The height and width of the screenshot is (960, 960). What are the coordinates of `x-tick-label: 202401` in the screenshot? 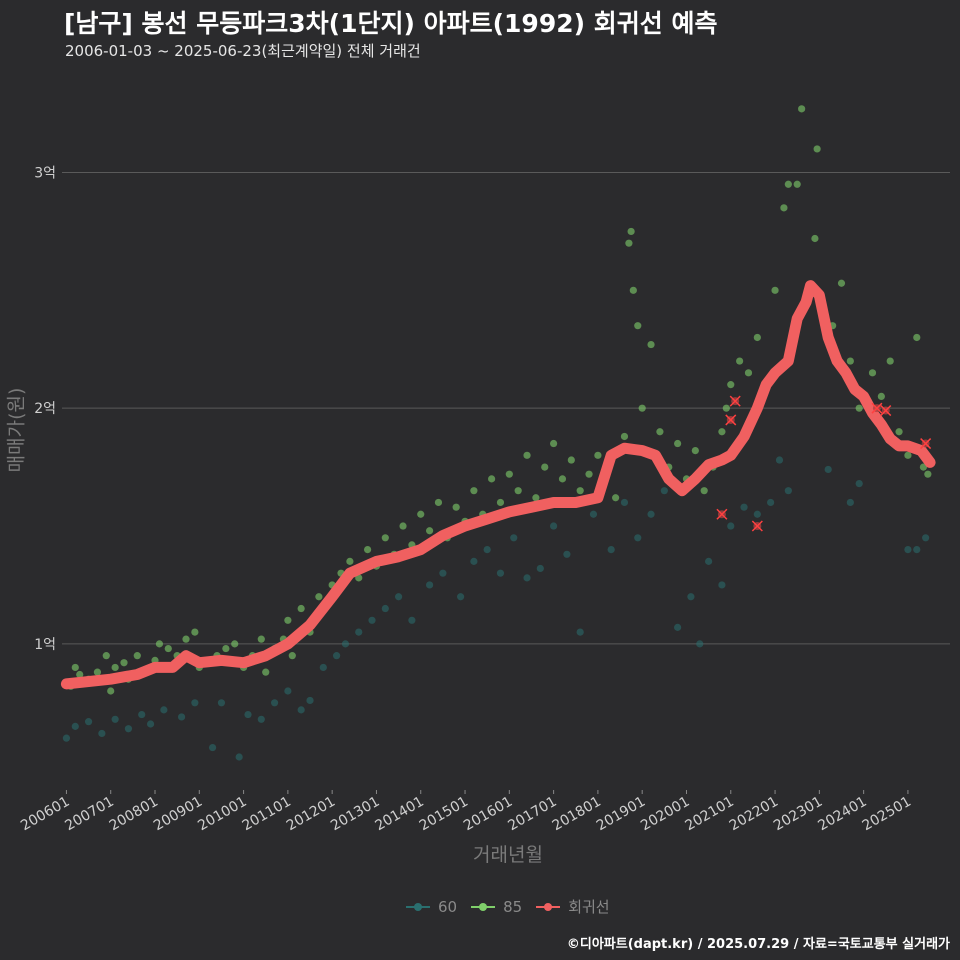 It's located at (842, 814).